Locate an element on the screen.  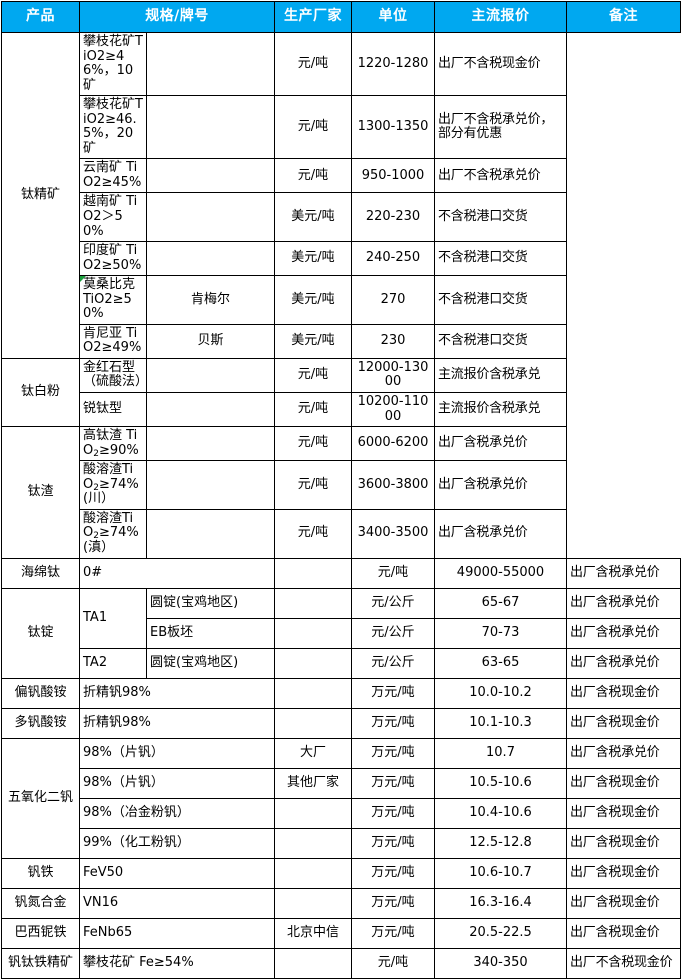
table-row: 钛白粉 金红石型（硫酸法） 元/吨 12000-13000 主流报价含税承兑 is located at coordinates (341, 392).